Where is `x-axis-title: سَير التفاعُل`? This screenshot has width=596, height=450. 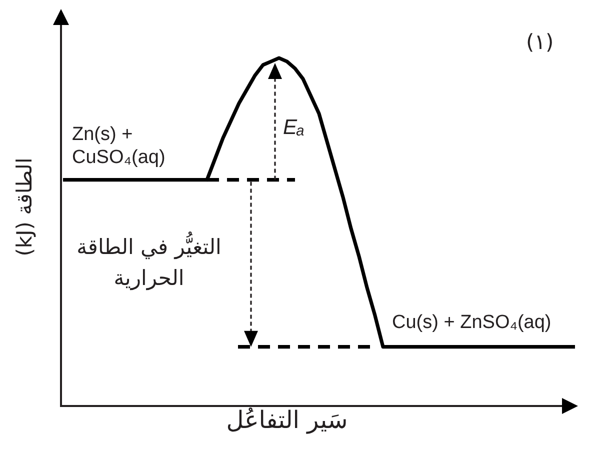 x-axis-title: سَير التفاعُل is located at coordinates (287, 420).